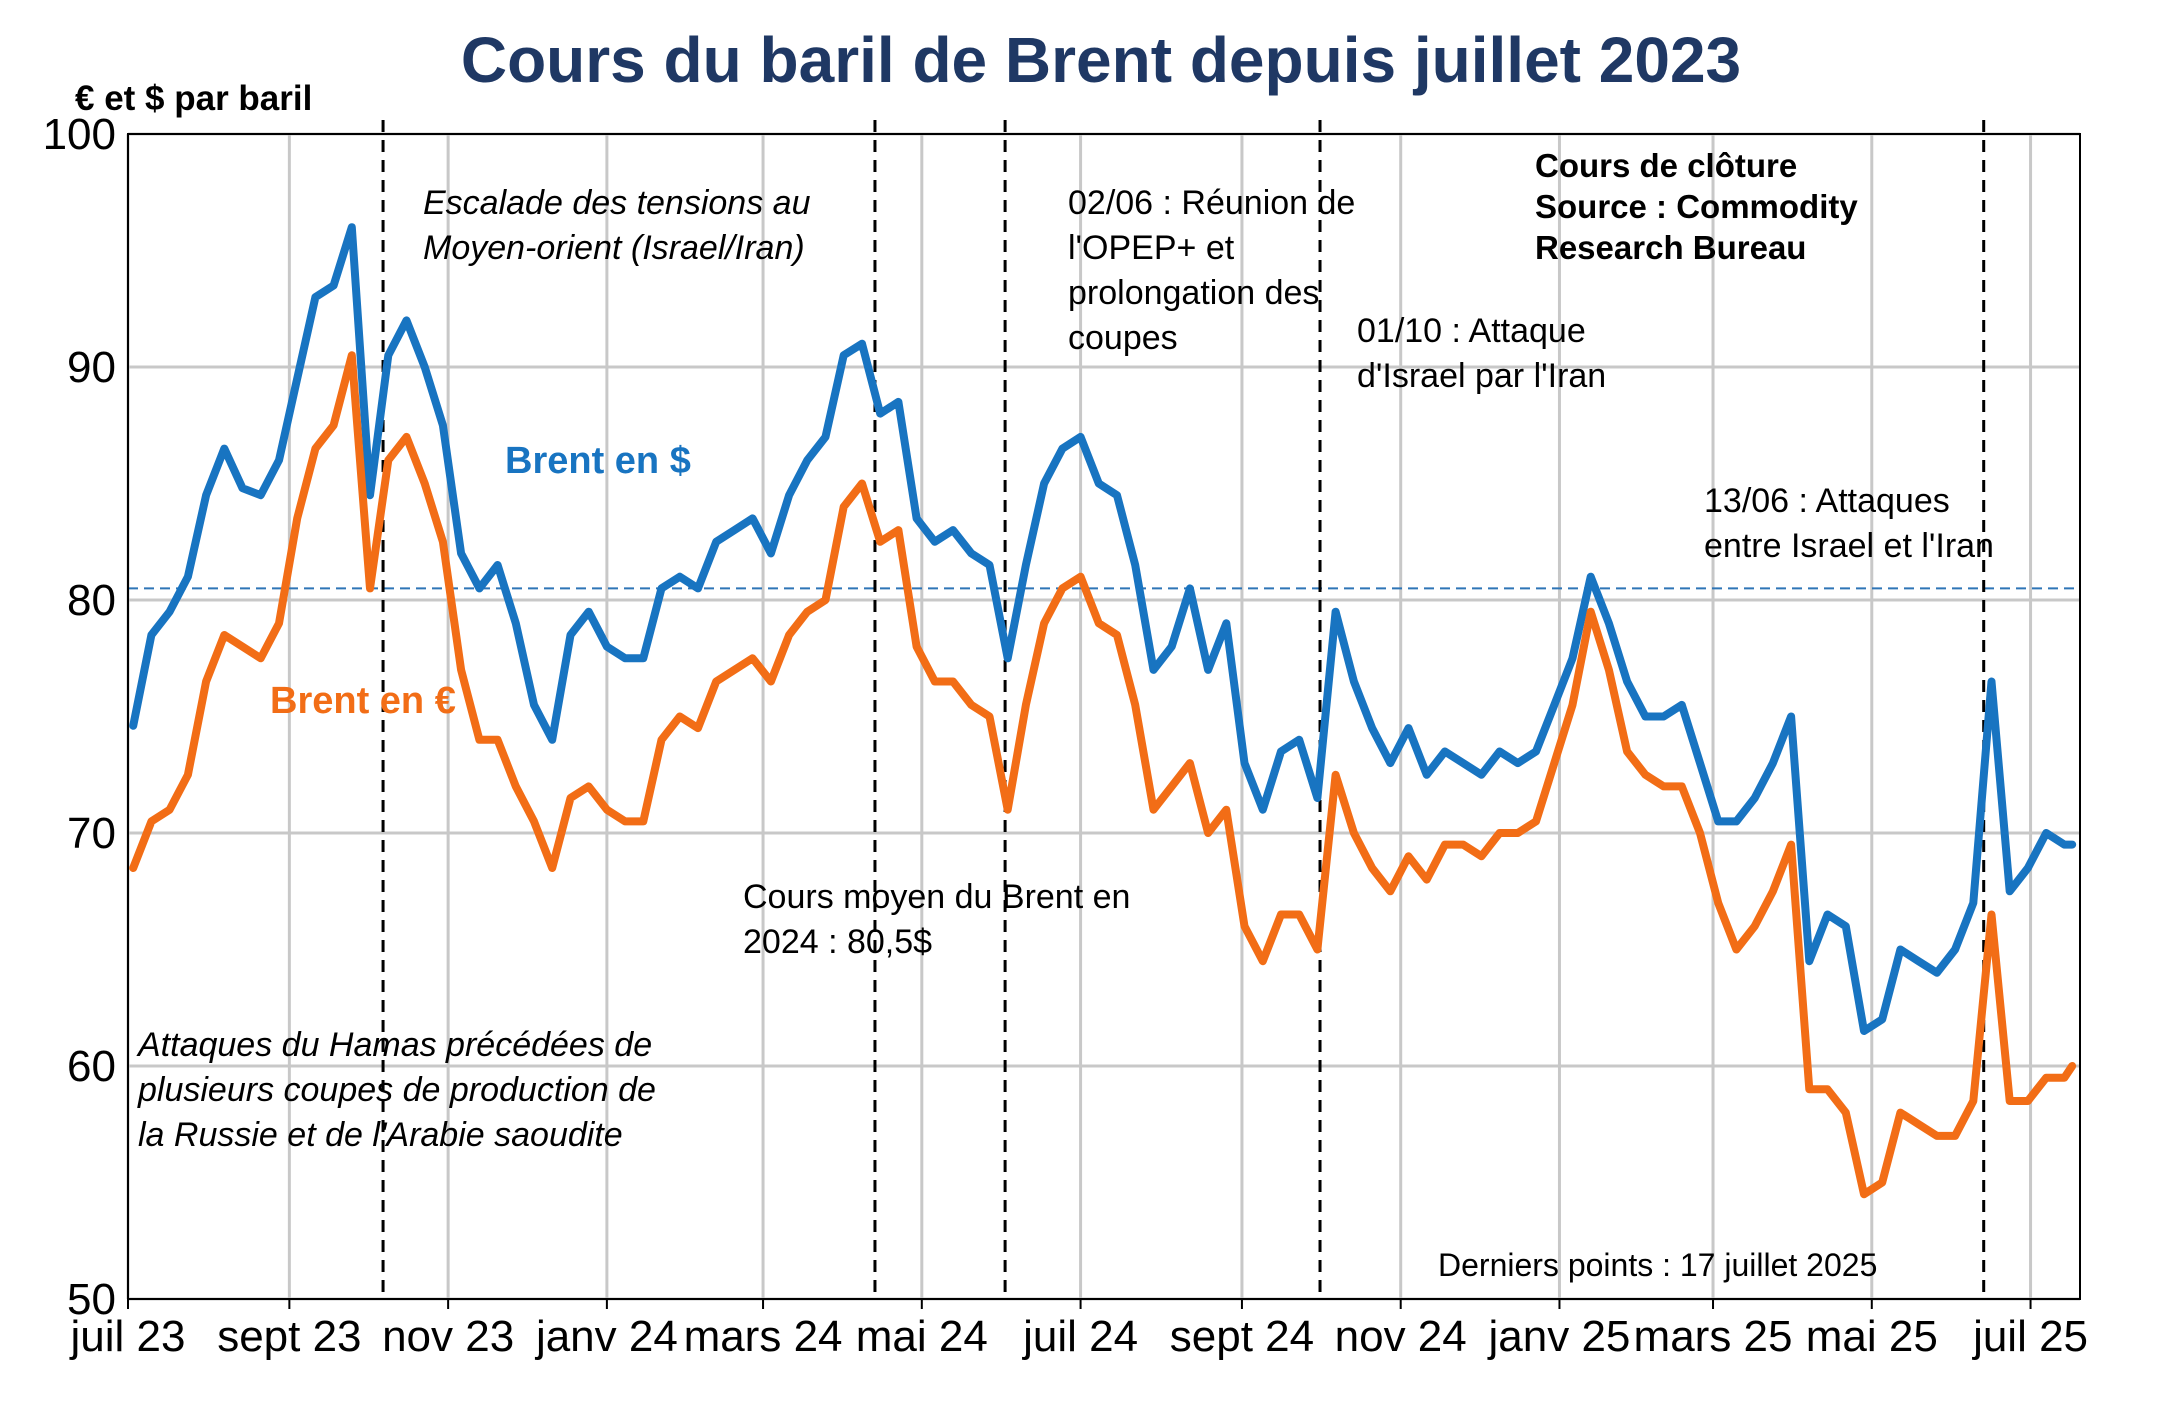  What do you see at coordinates (1401, 1336) in the screenshot?
I see `x-tick-label: nov 24` at bounding box center [1401, 1336].